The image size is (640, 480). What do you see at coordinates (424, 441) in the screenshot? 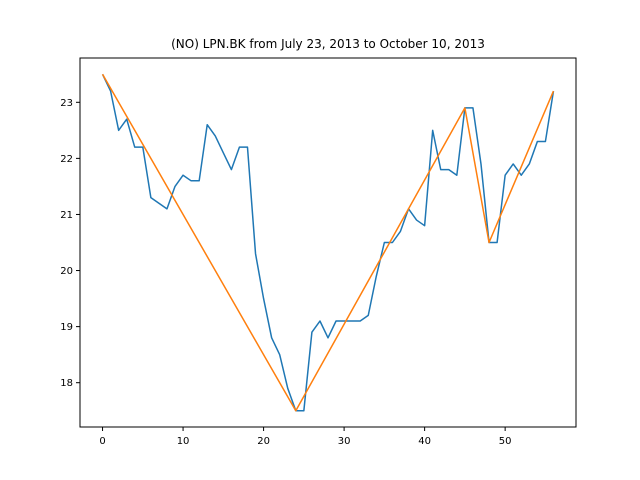
I see `x-tick-label: 40` at bounding box center [424, 441].